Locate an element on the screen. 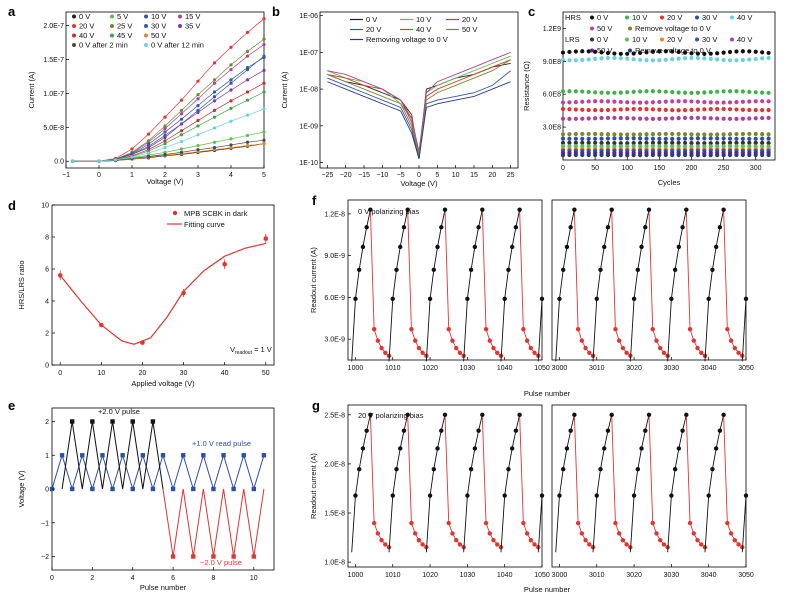 This screenshot has height=604, width=785. panel-c-lrs-legend-label: 30 V is located at coordinates (709, 39).